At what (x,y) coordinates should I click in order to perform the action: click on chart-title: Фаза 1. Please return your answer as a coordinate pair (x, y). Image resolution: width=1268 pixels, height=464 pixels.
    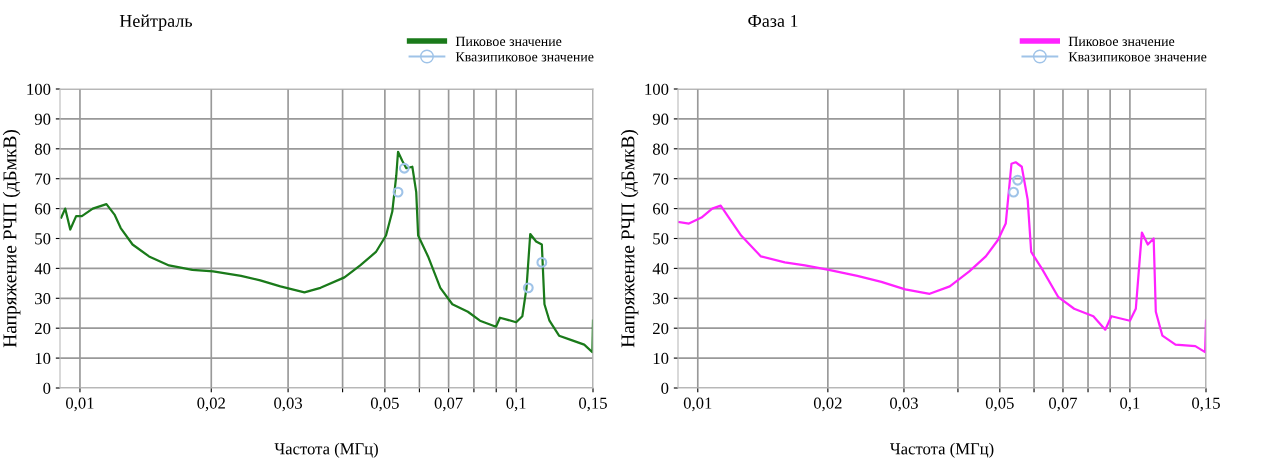
    Looking at the image, I should click on (773, 21).